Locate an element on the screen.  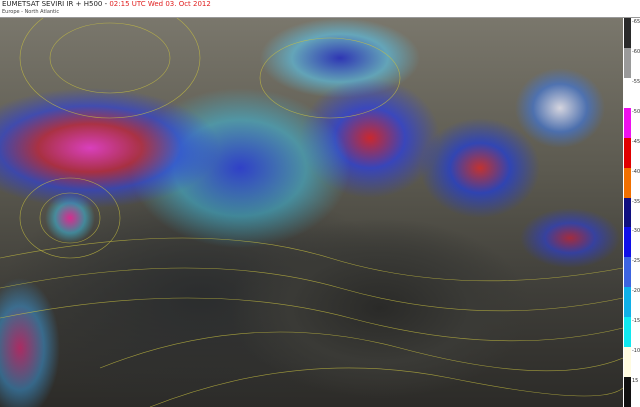
colorbar-label: -25 is located at coordinates (636, 261).